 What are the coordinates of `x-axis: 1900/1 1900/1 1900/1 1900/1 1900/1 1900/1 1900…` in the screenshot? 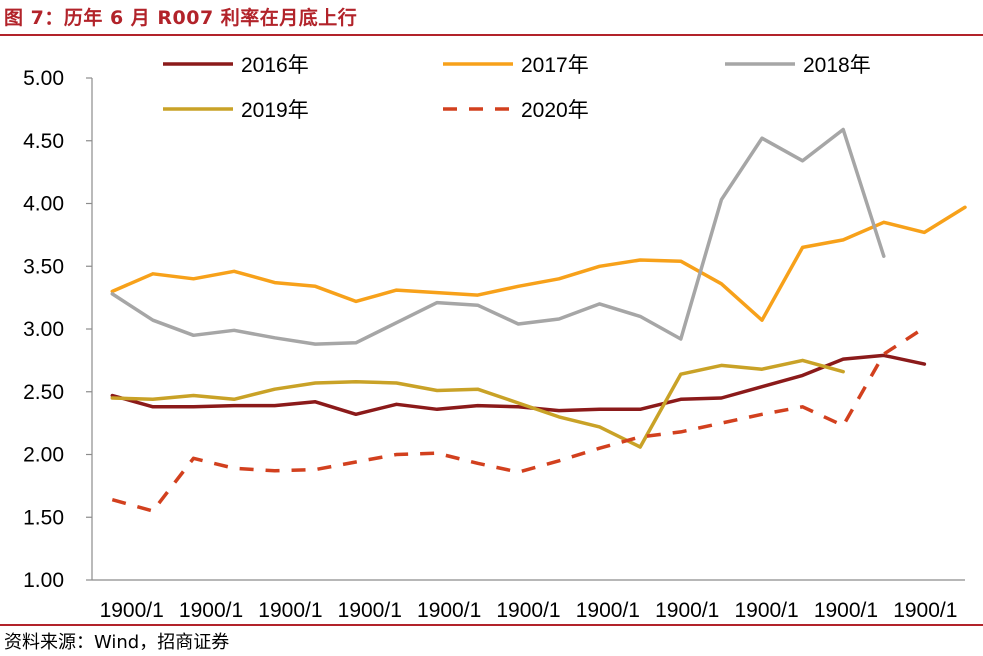 It's located at (528, 600).